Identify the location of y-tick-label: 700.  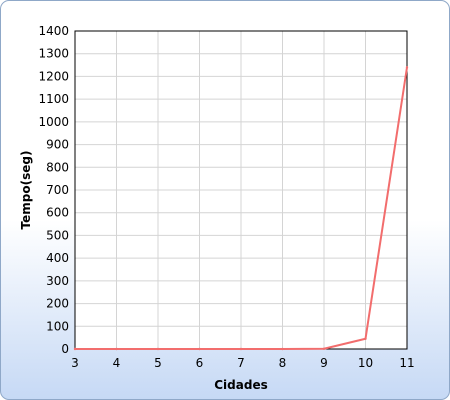
(57, 190).